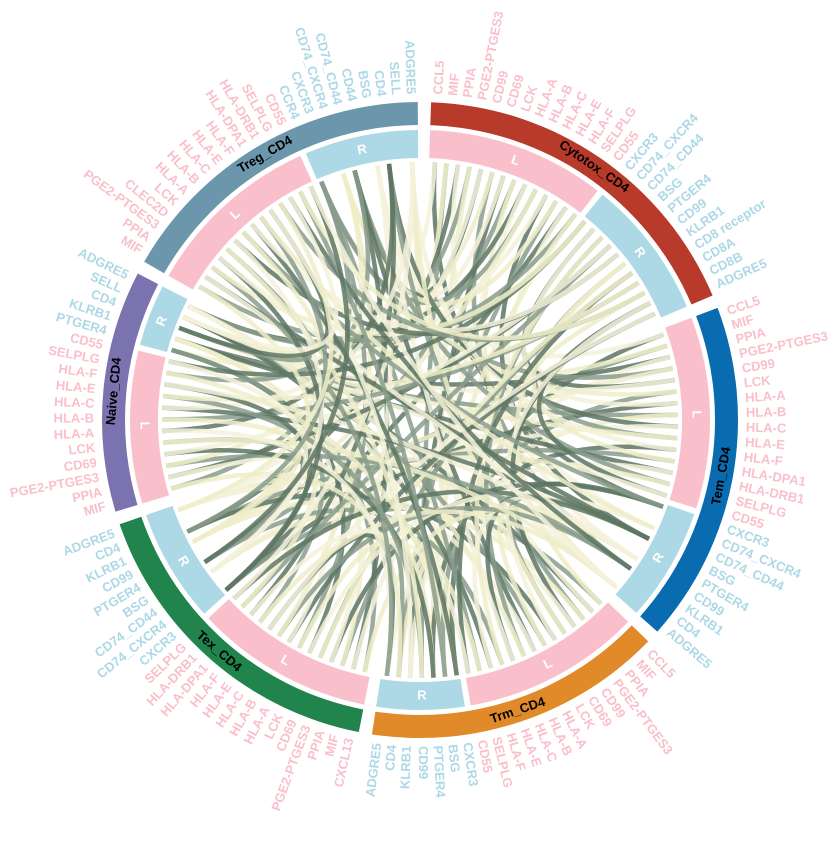 The height and width of the screenshot is (845, 840). I want to click on ligand-label: CCL5, so click(438, 77).